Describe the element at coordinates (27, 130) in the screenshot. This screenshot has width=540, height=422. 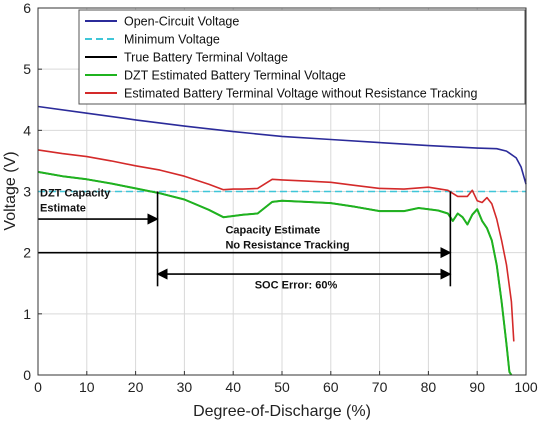
I see `y-tick-label: 4` at that location.